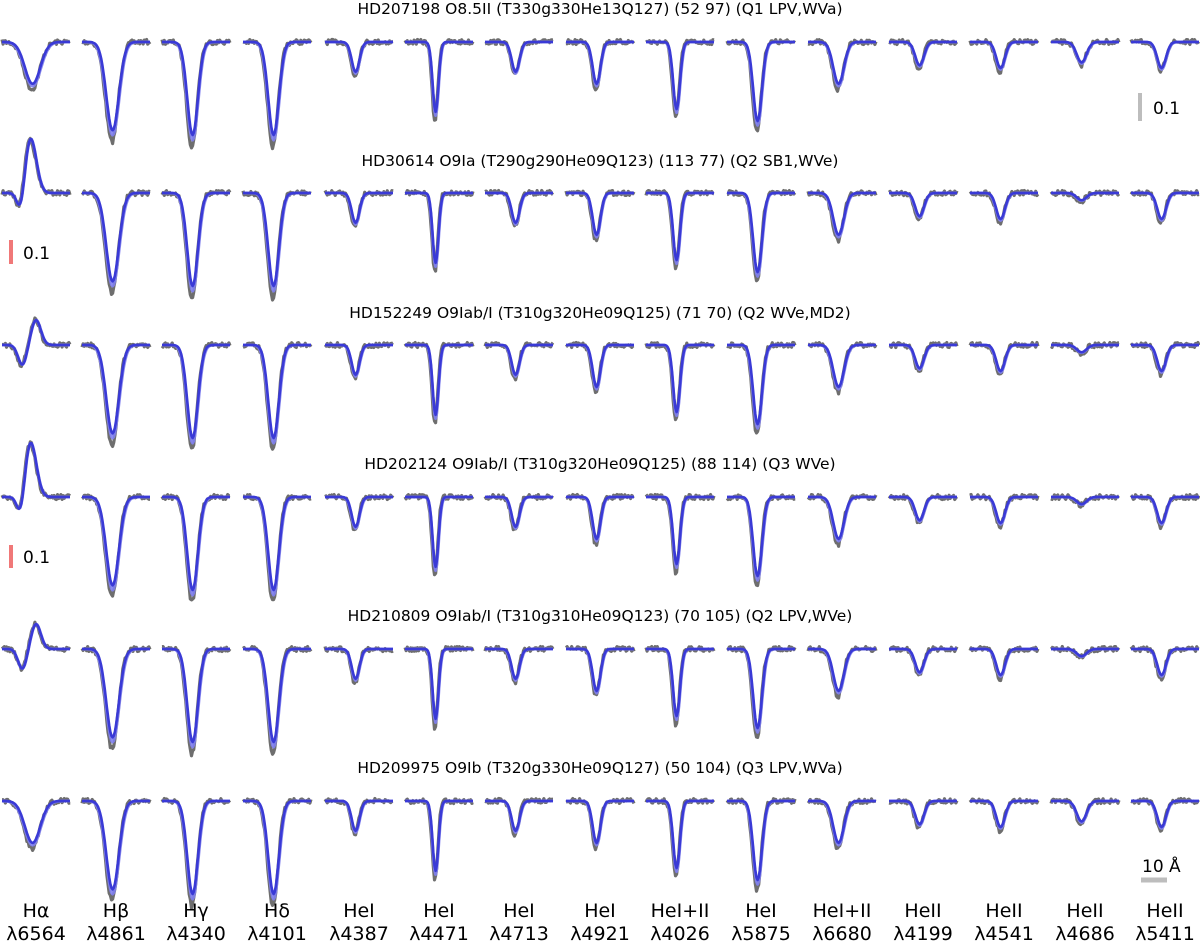 Image resolution: width=1200 pixels, height=942 pixels. What do you see at coordinates (36, 932) in the screenshot?
I see `line-label-wavelength: λ6564` at bounding box center [36, 932].